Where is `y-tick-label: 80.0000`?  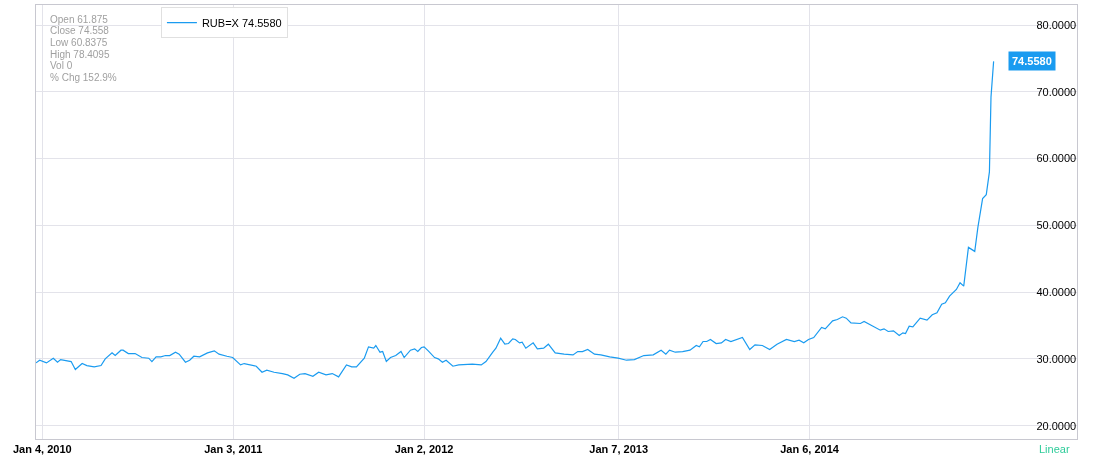
y-tick-label: 80.0000 is located at coordinates (1056, 24).